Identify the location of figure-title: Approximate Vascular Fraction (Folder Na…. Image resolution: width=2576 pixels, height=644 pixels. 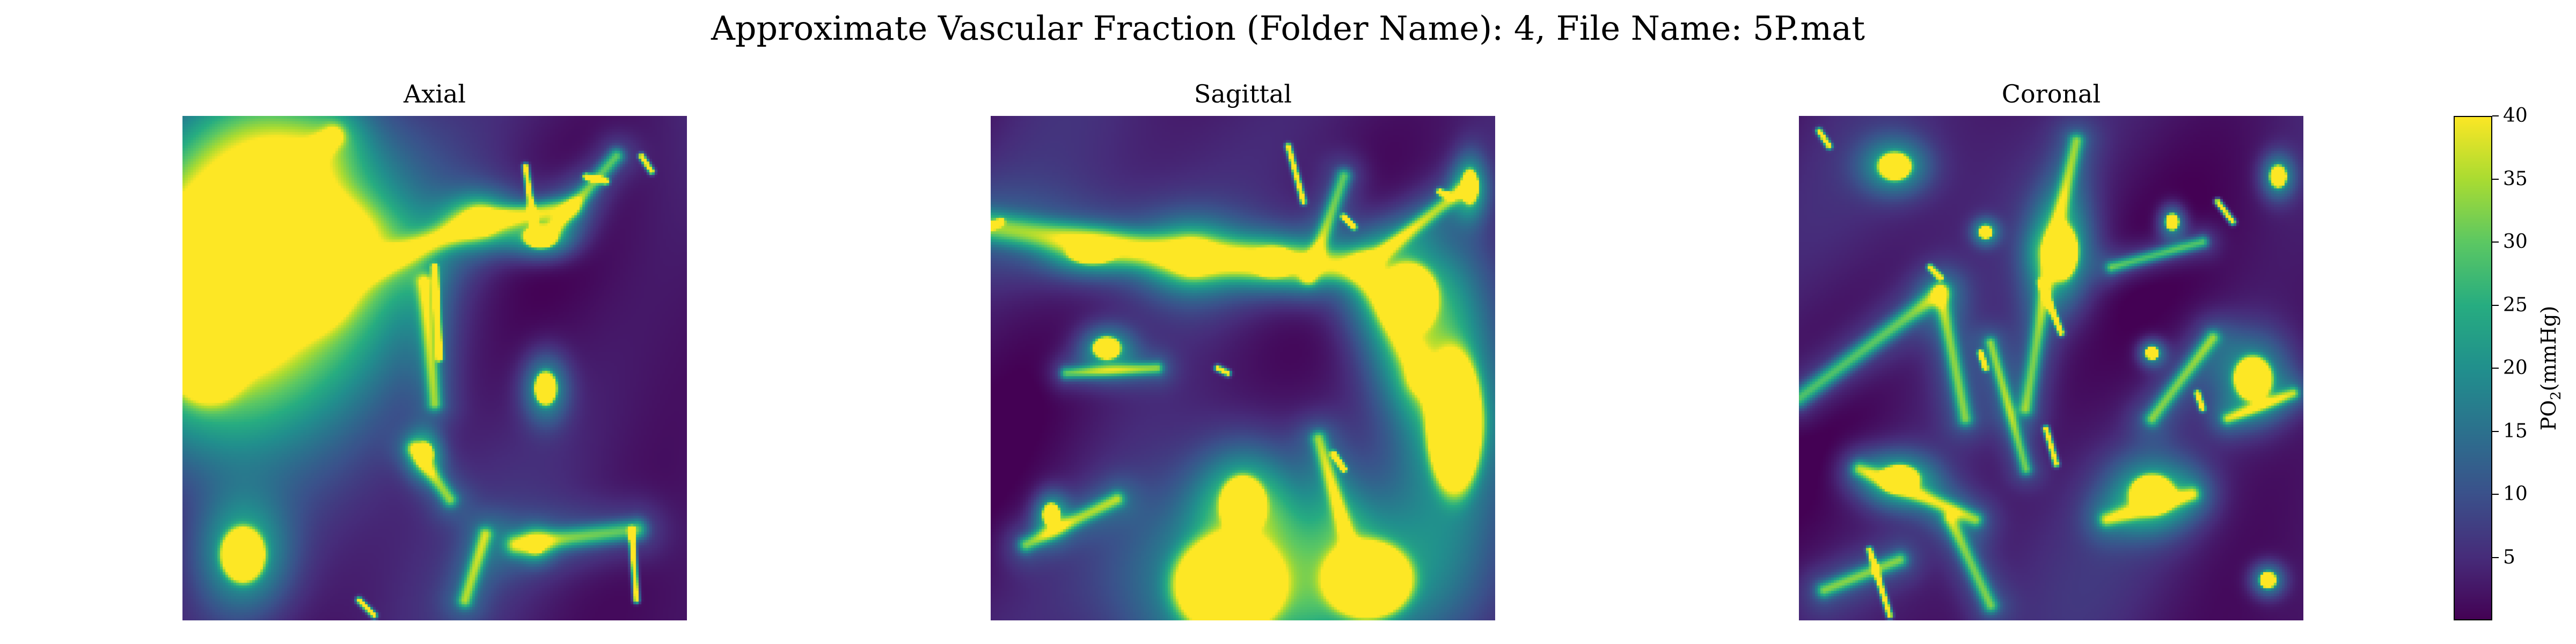
(1288, 28).